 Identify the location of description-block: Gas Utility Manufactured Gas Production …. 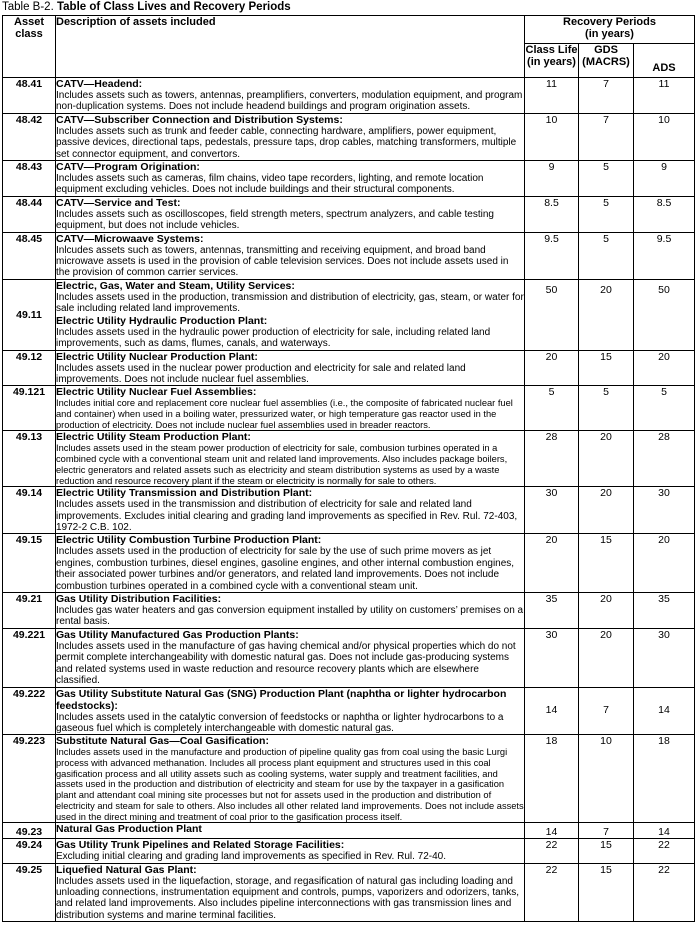
(290, 658).